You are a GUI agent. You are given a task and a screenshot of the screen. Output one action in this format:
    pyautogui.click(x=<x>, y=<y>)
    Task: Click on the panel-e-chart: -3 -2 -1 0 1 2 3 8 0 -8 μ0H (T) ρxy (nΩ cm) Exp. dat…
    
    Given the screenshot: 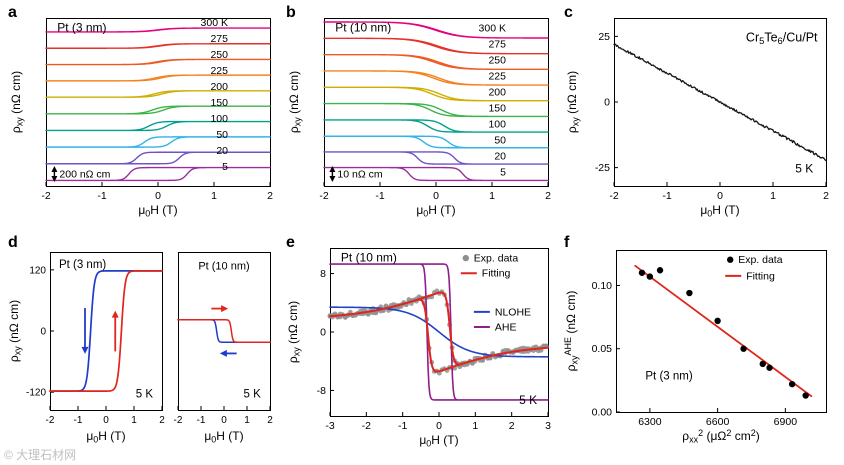 What is the action you would take?
    pyautogui.click(x=418, y=348)
    